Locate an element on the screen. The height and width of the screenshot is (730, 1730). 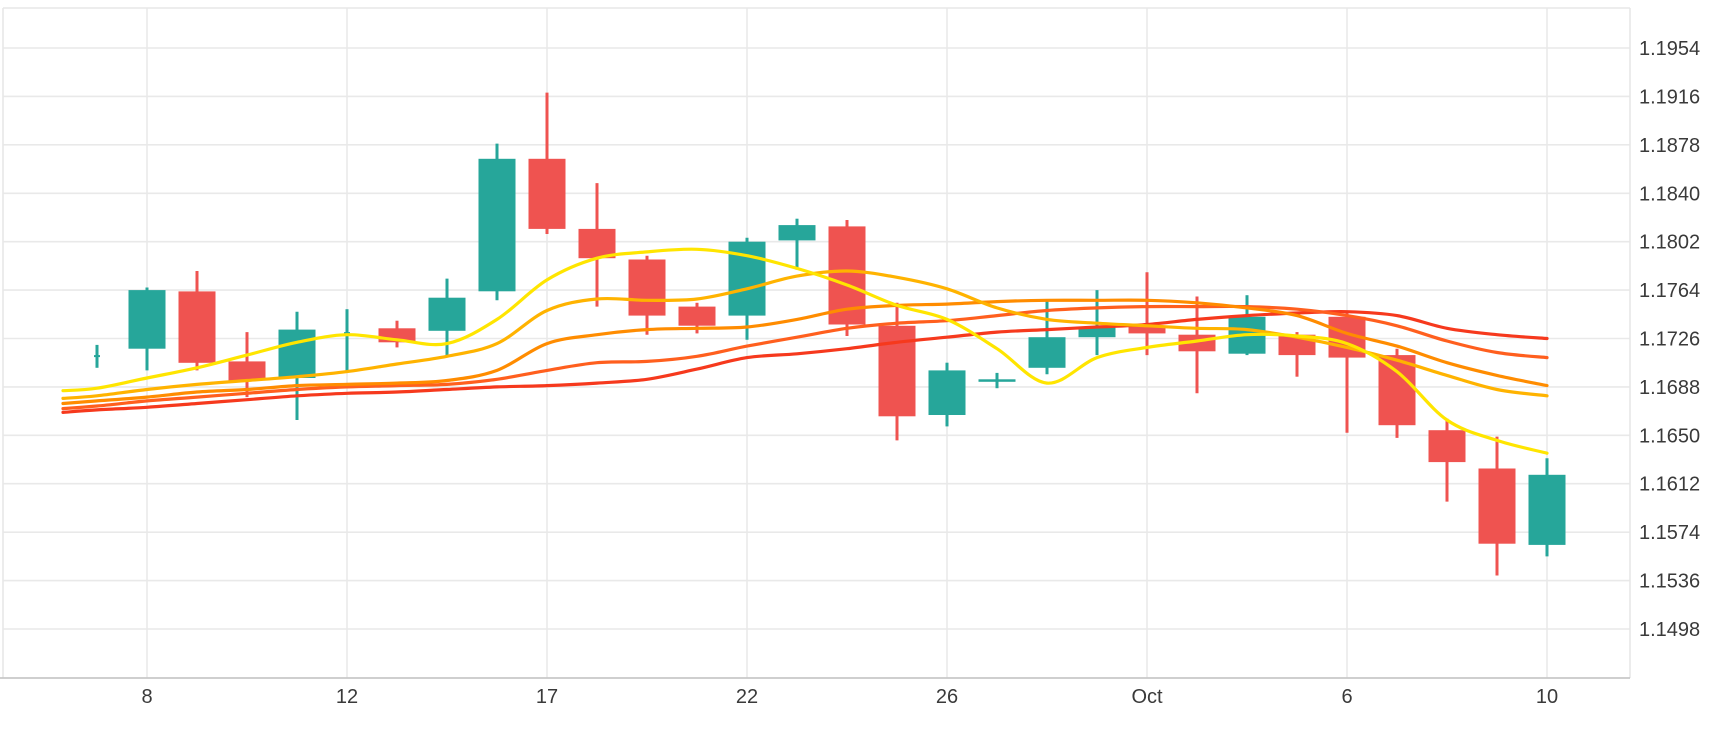
y-axis-tick-label: 1.1574 is located at coordinates (1669, 533).